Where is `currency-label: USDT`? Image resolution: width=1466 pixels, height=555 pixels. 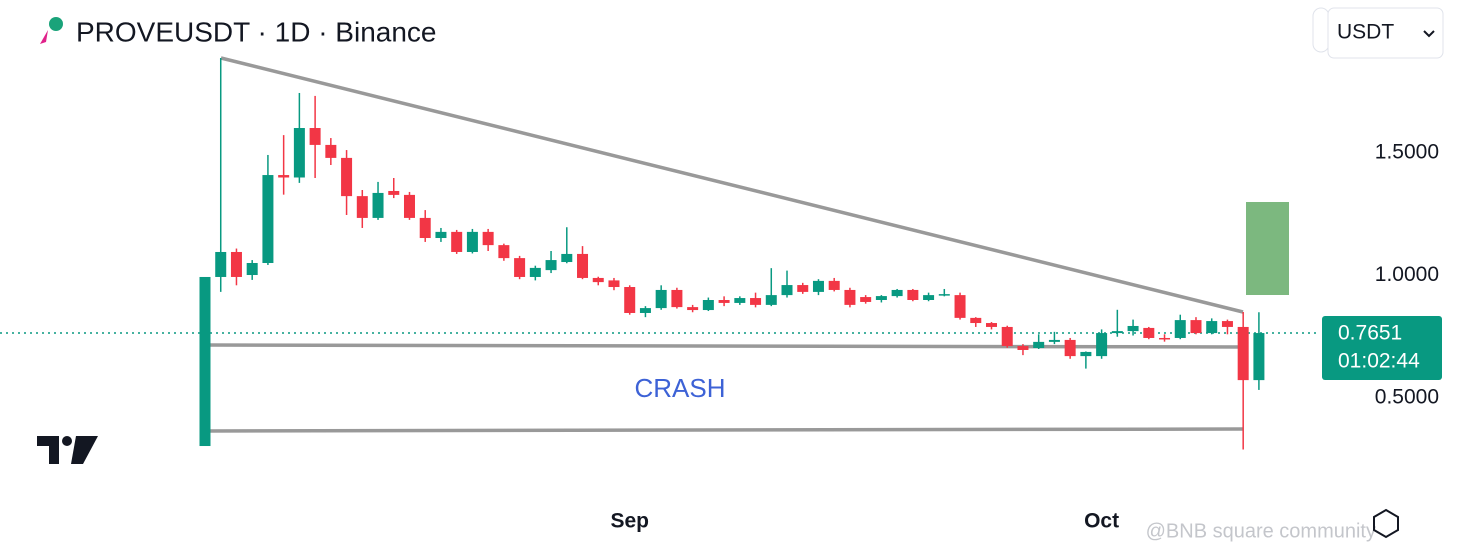
currency-label: USDT is located at coordinates (1365, 32).